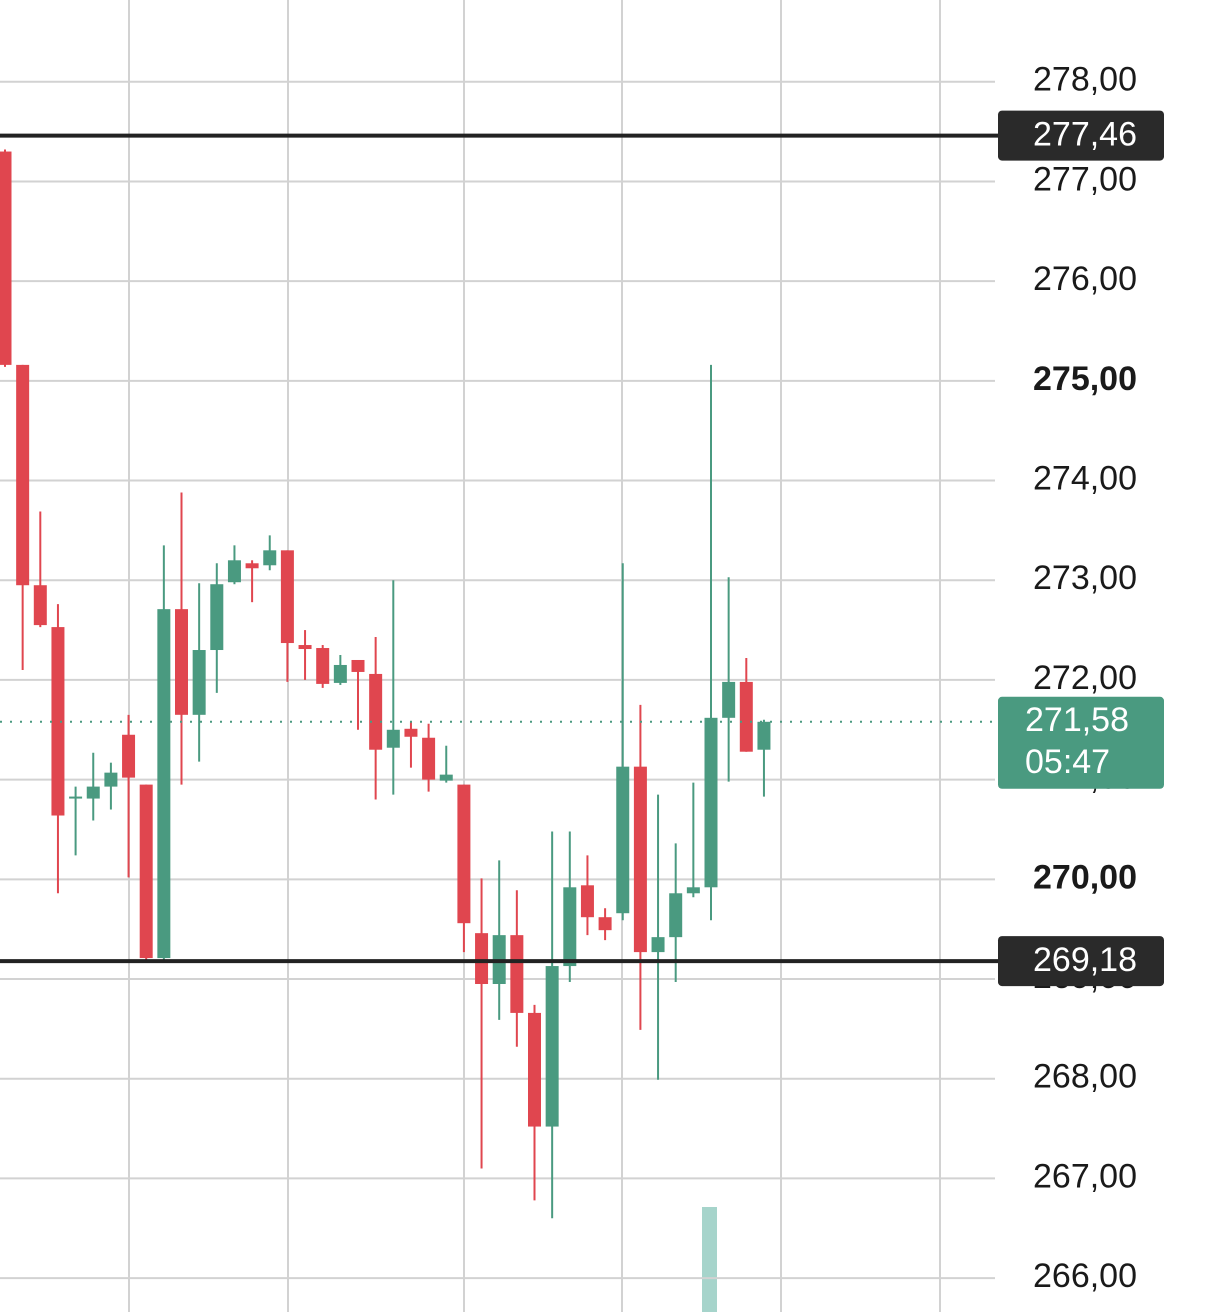 The height and width of the screenshot is (1312, 1206). Describe the element at coordinates (1085, 960) in the screenshot. I see `level-label: 269,18` at that location.